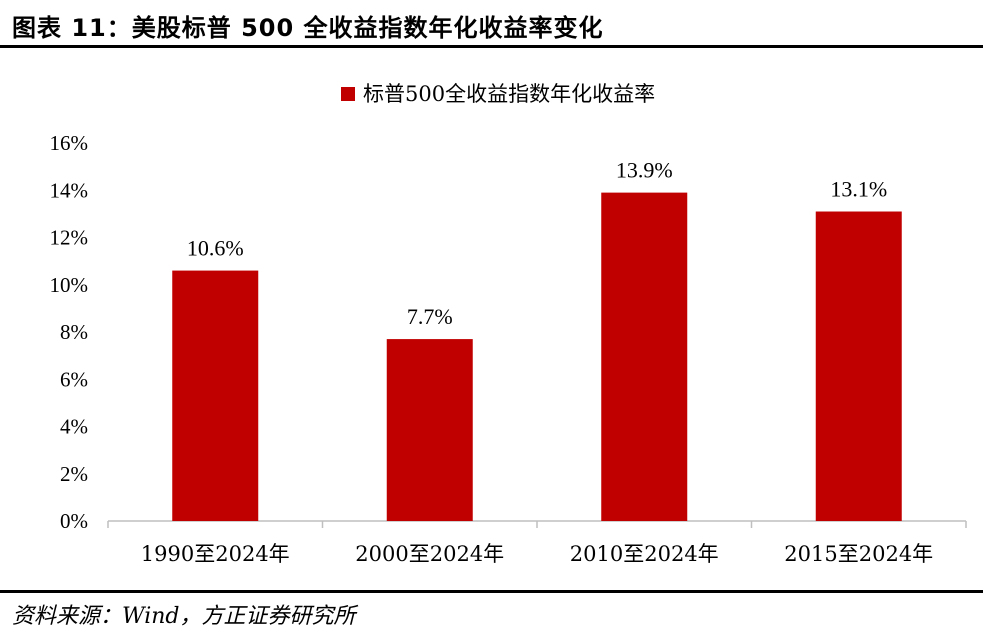 This screenshot has height=640, width=983. I want to click on y-tick-label: 12%, so click(69, 238).